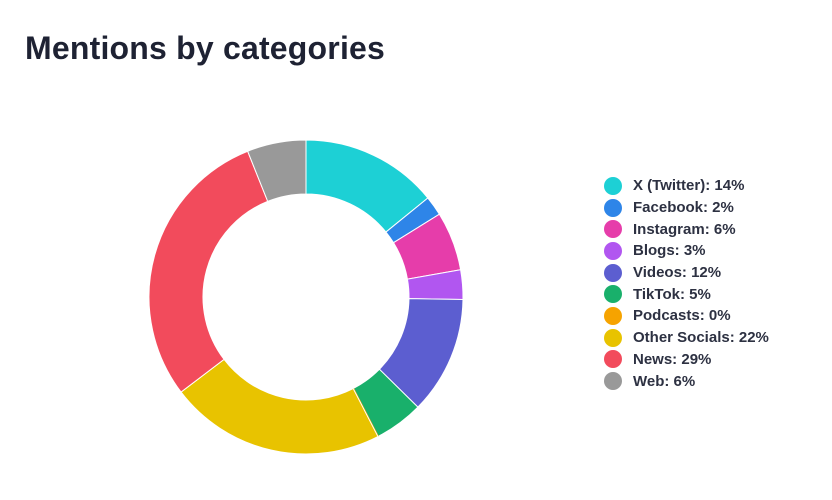  Describe the element at coordinates (205, 48) in the screenshot. I see `chart-title: Mentions by categories` at that location.